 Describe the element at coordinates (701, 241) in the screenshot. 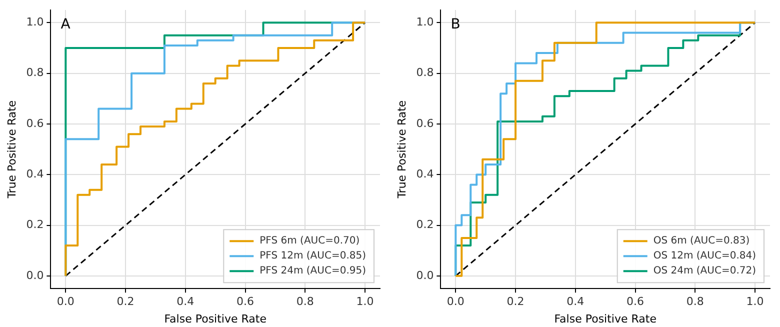

I see `legend-label: OS 6m (AUC=0.83)` at that location.